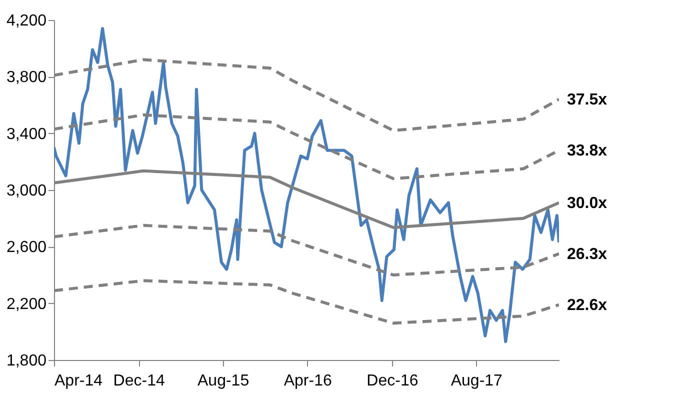 Image resolution: width=680 pixels, height=404 pixels. Describe the element at coordinates (308, 381) in the screenshot. I see `x-tick-label: Apr-16` at that location.